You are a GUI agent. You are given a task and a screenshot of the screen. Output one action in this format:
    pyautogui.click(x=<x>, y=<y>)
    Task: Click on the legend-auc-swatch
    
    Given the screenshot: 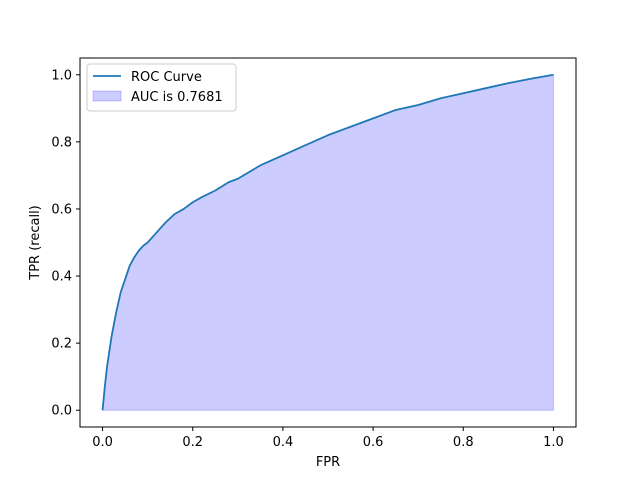 What is the action you would take?
    pyautogui.click(x=107, y=96)
    